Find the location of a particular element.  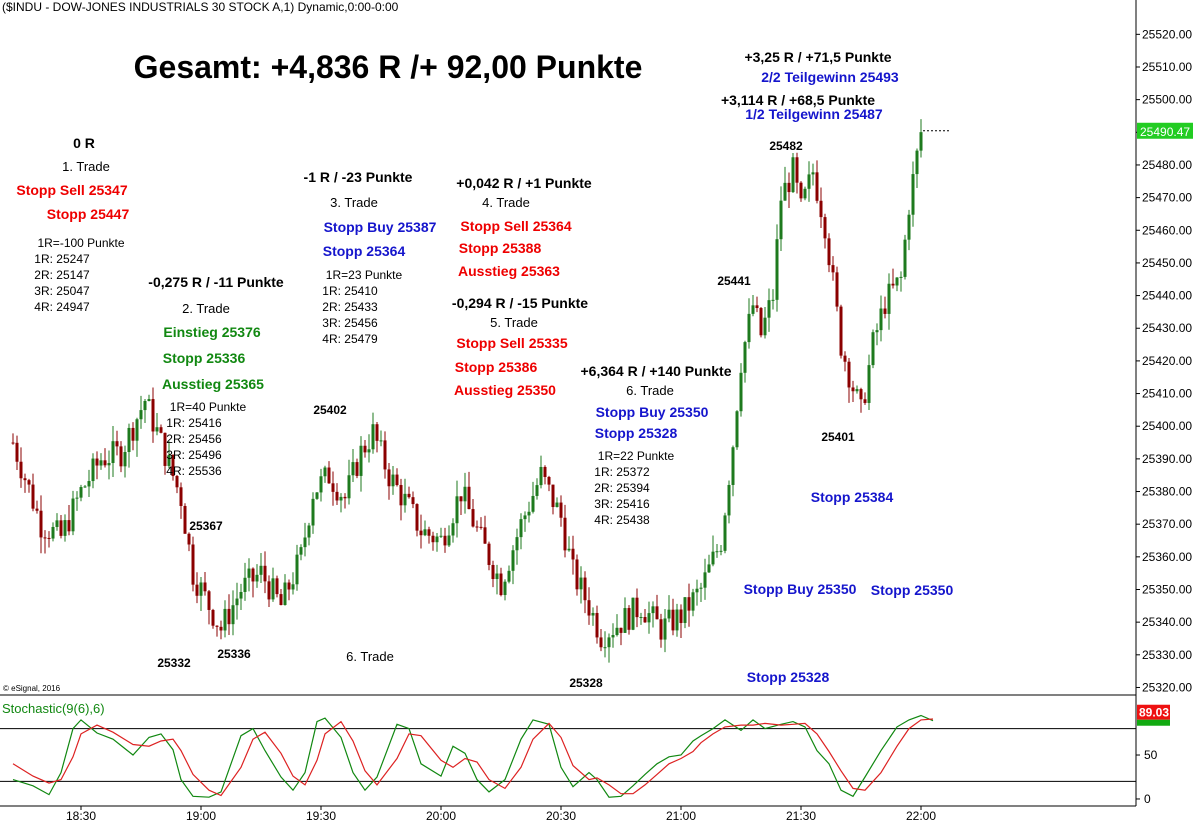

annotation-label: Stopp 25388 is located at coordinates (500, 248).